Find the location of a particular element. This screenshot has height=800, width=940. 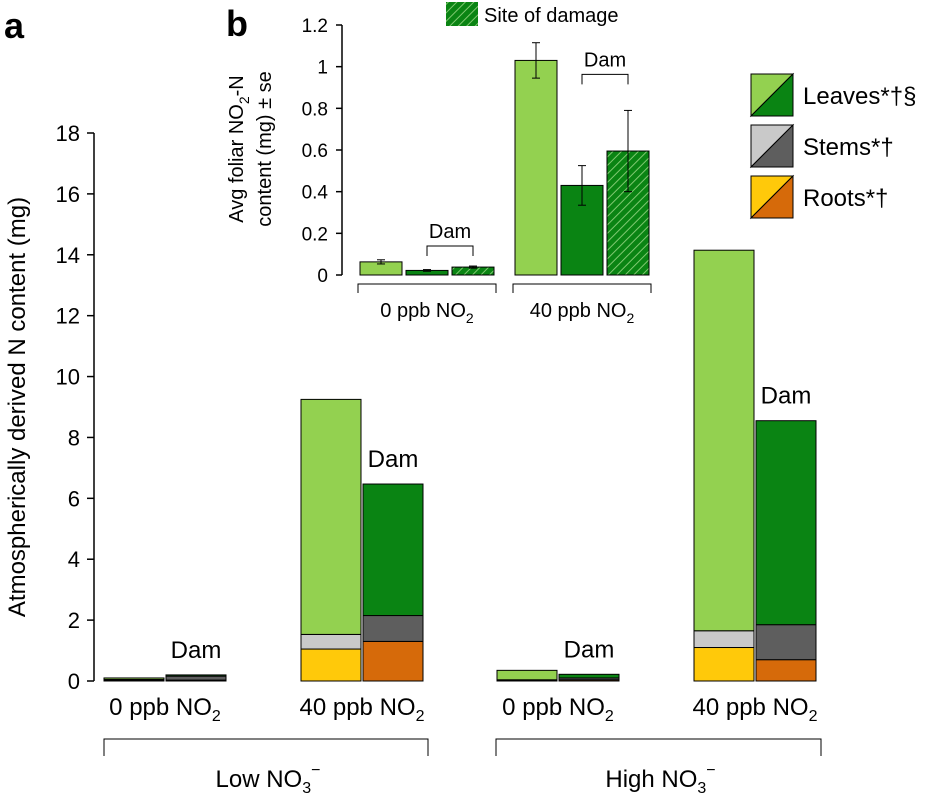

chart-b-ylabel-line1: Avg foliar NO2-N is located at coordinates (239, 148).